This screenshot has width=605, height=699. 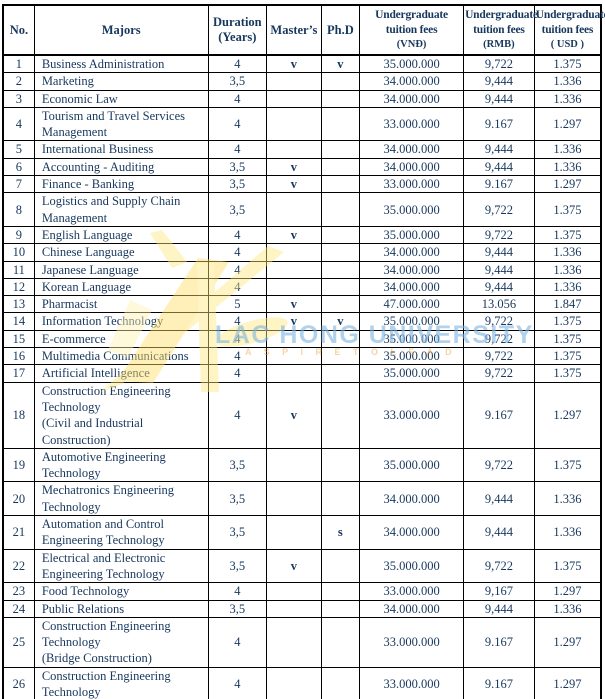 What do you see at coordinates (18, 321) in the screenshot?
I see `cell-no: 14` at bounding box center [18, 321].